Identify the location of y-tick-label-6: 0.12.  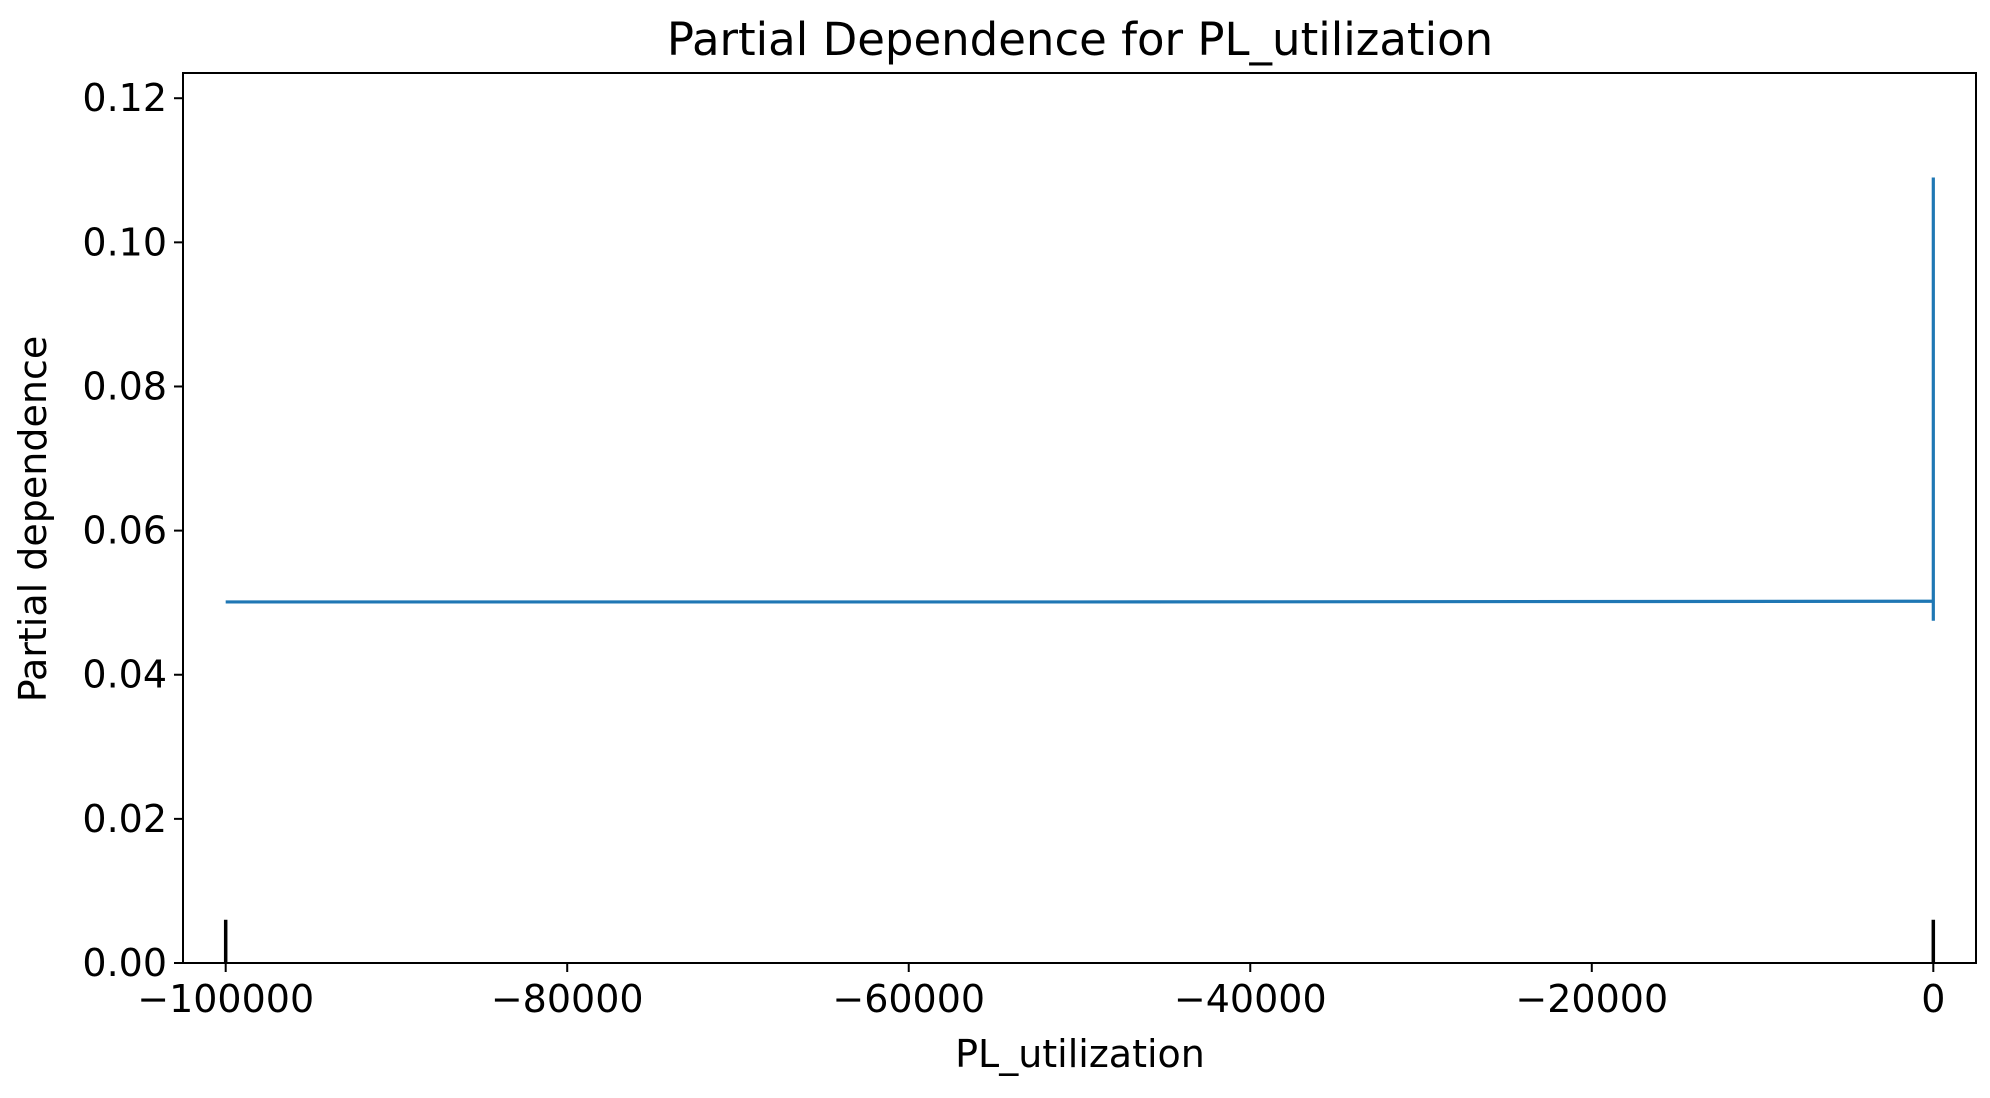
(124, 98).